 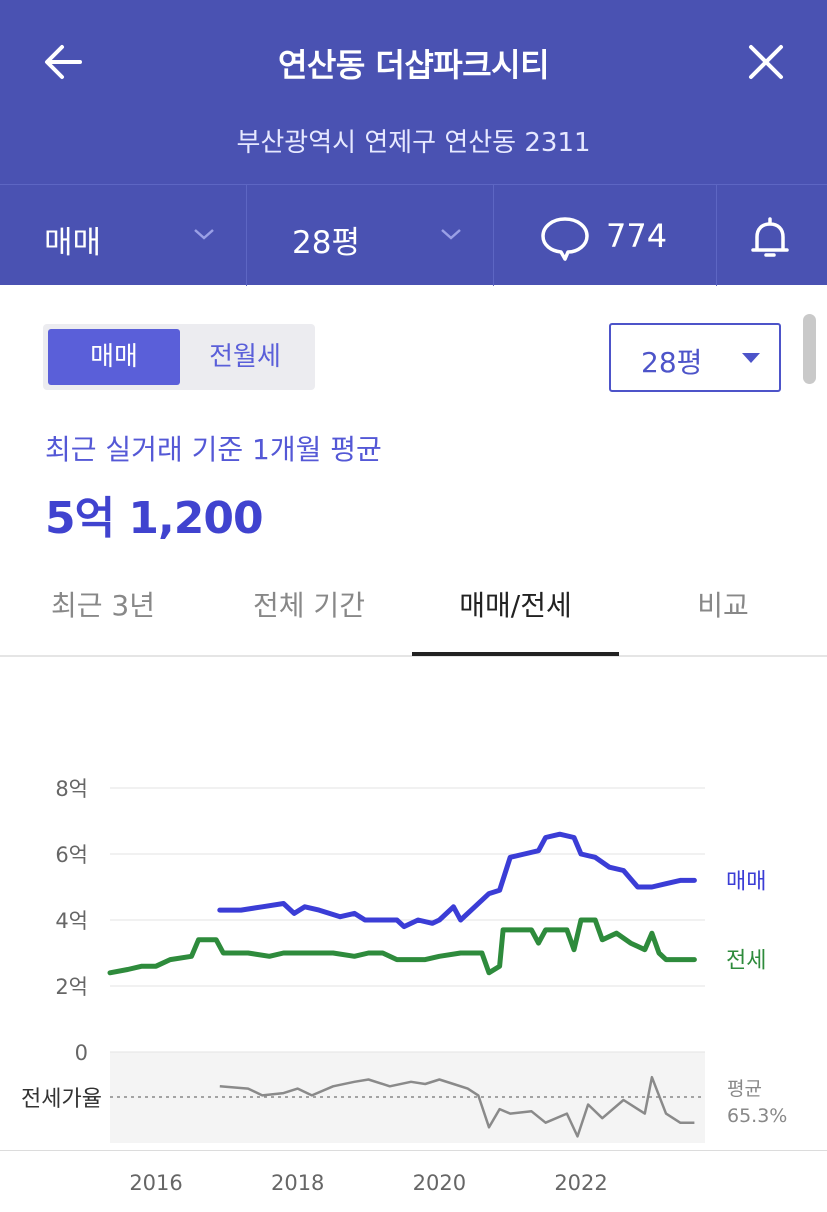 I want to click on y-tick-label: 4억, so click(x=71, y=921).